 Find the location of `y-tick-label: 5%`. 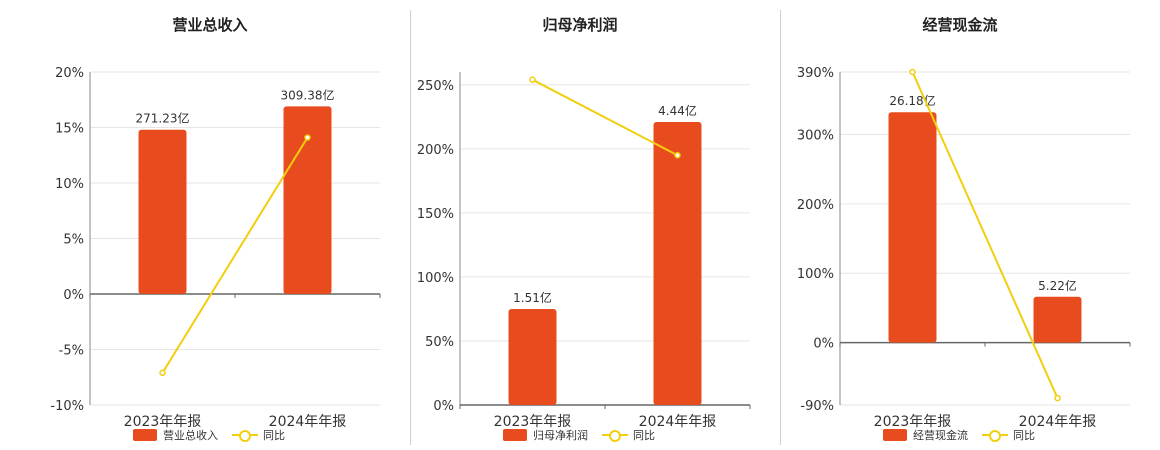

y-tick-label: 5% is located at coordinates (73, 240).